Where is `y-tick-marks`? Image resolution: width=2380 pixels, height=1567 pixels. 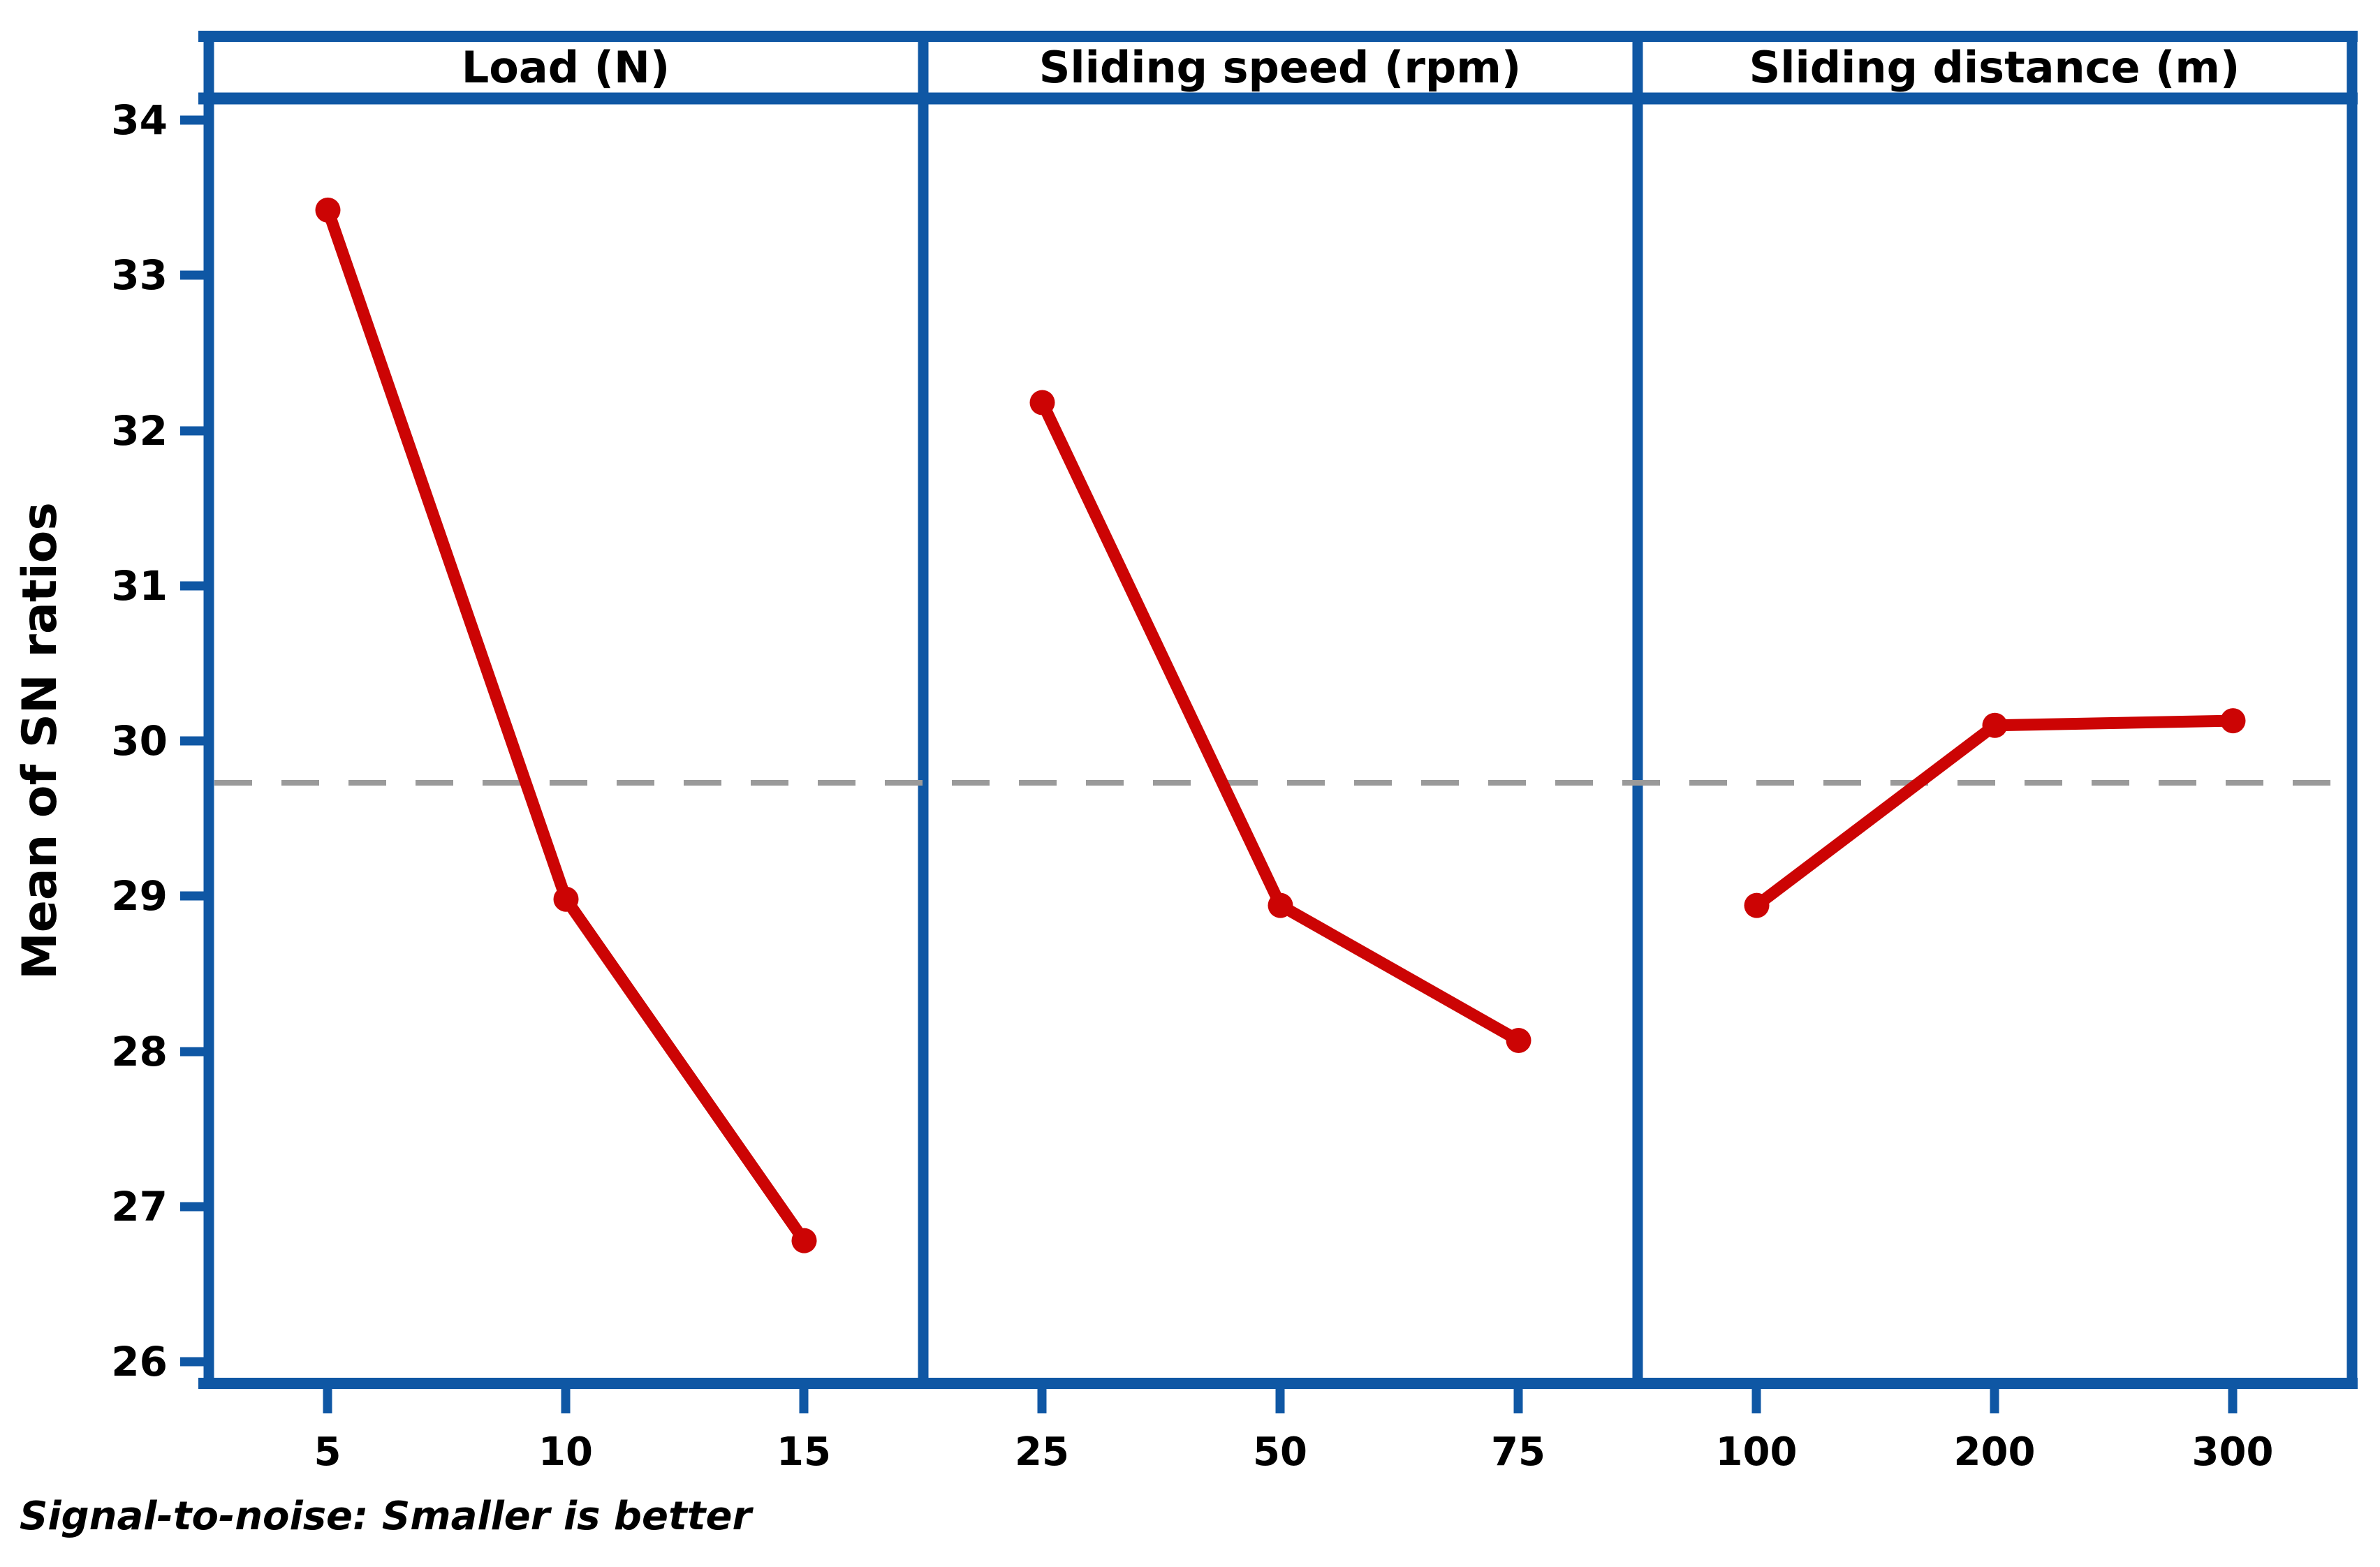
y-tick-marks is located at coordinates (192, 741).